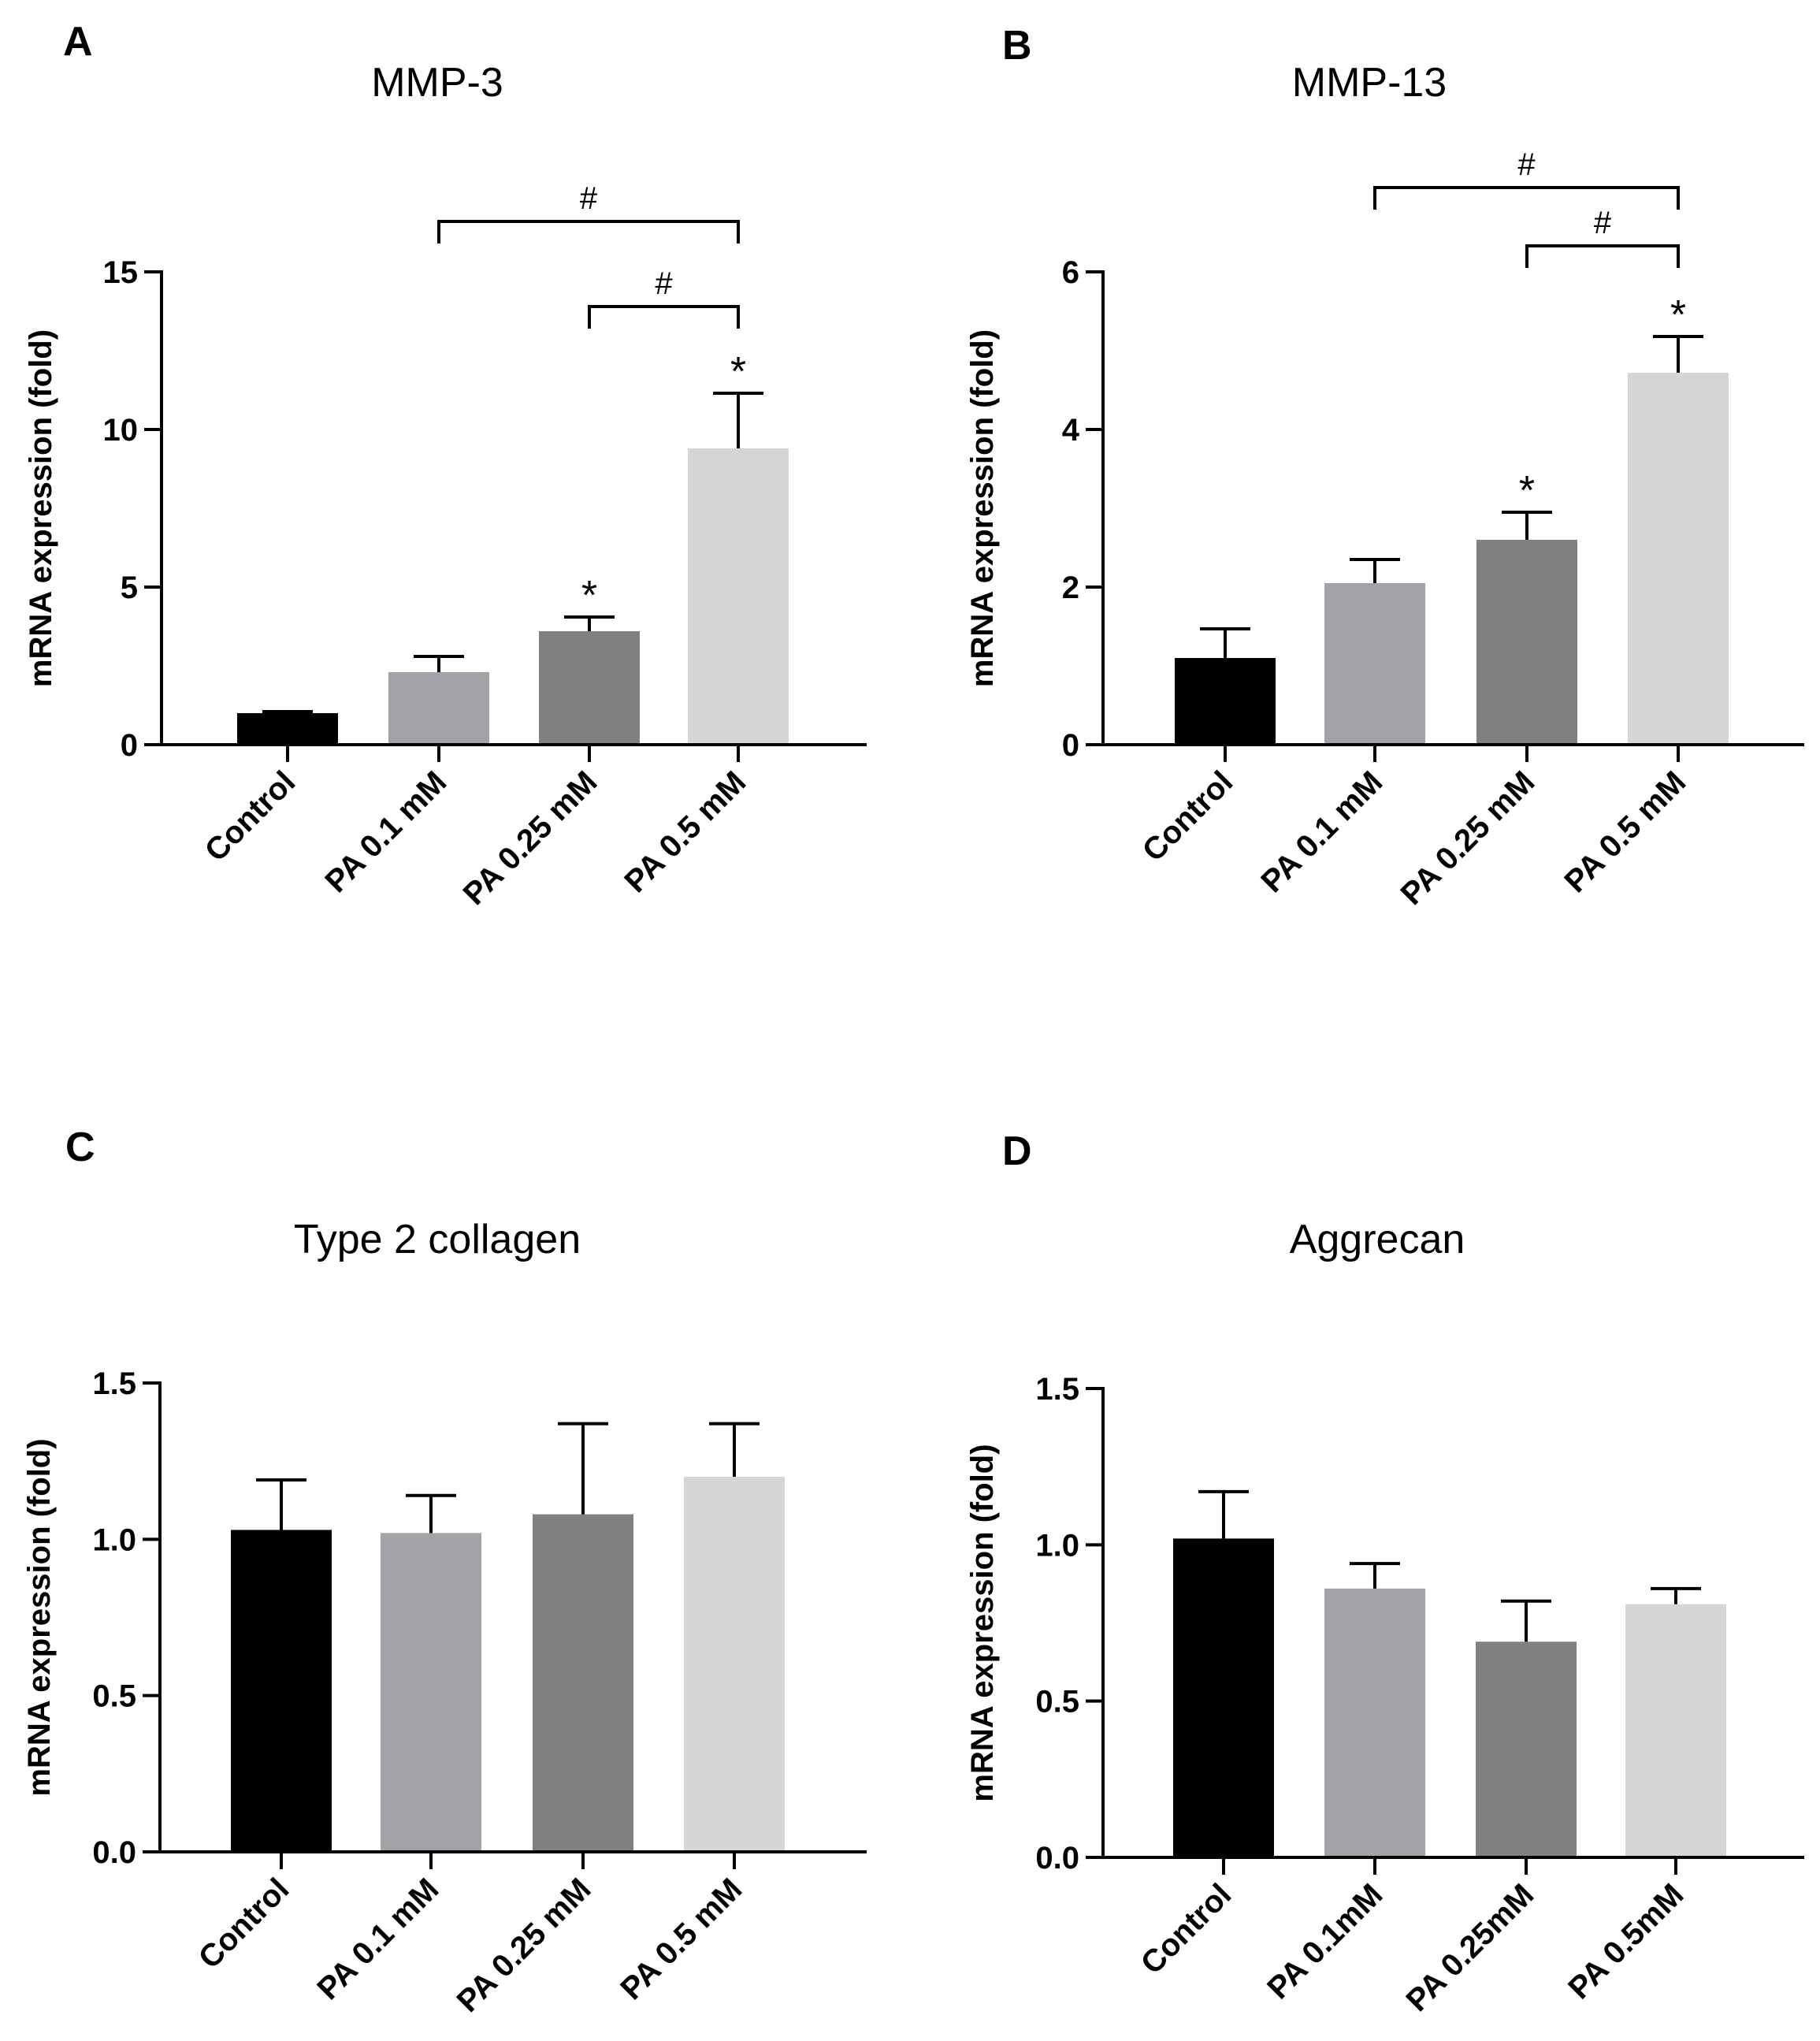 The height and width of the screenshot is (2041, 1820). I want to click on y-tick-label: 15, so click(121, 273).